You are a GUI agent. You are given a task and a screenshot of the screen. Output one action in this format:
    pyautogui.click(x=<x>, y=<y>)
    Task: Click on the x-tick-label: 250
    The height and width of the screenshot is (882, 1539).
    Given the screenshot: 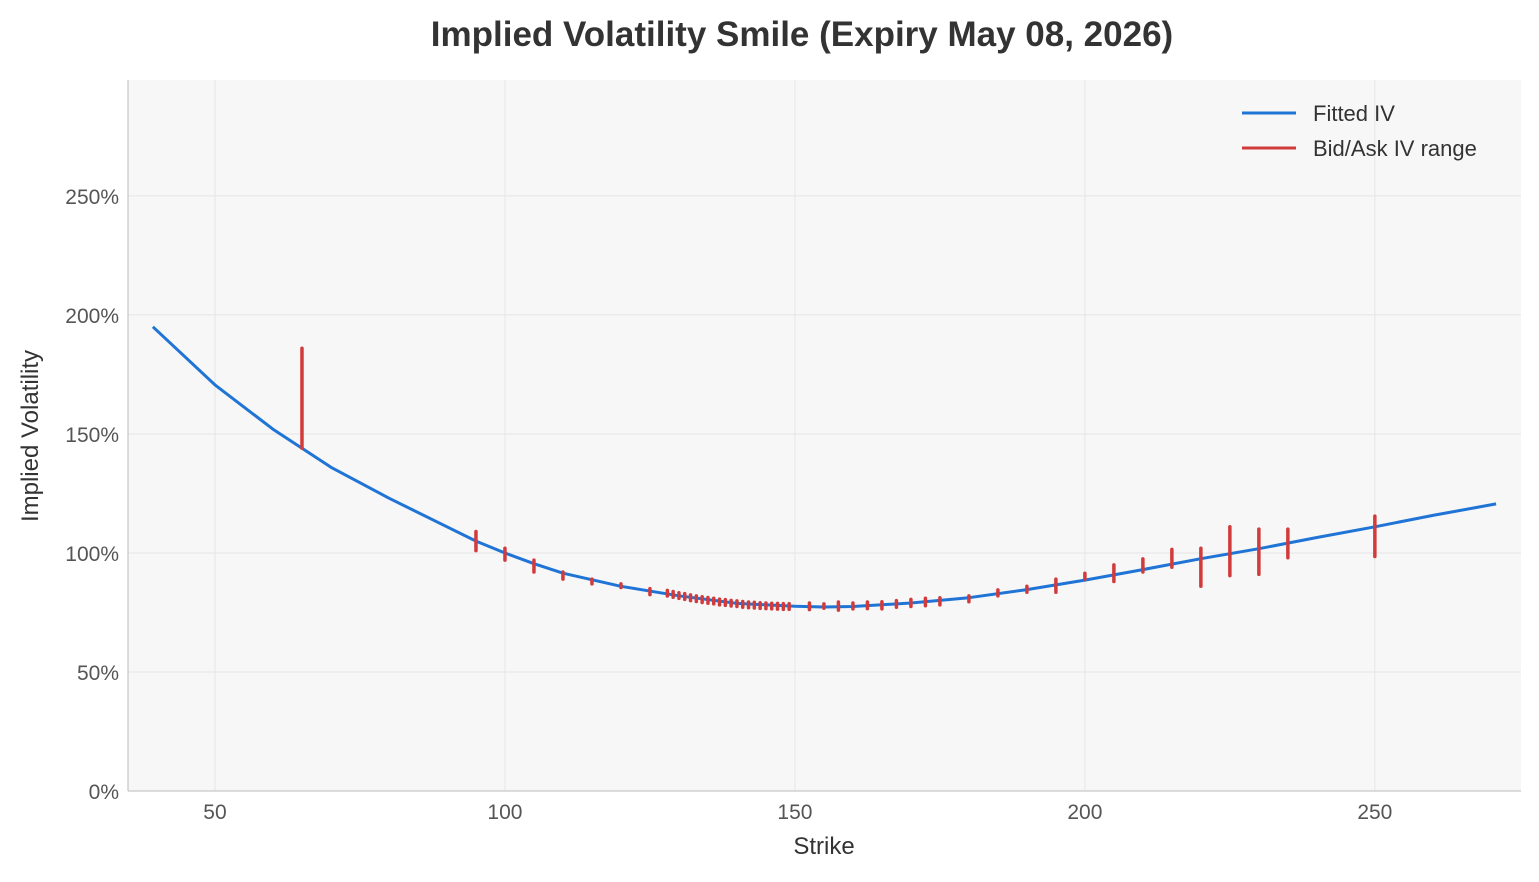 What is the action you would take?
    pyautogui.click(x=1374, y=812)
    